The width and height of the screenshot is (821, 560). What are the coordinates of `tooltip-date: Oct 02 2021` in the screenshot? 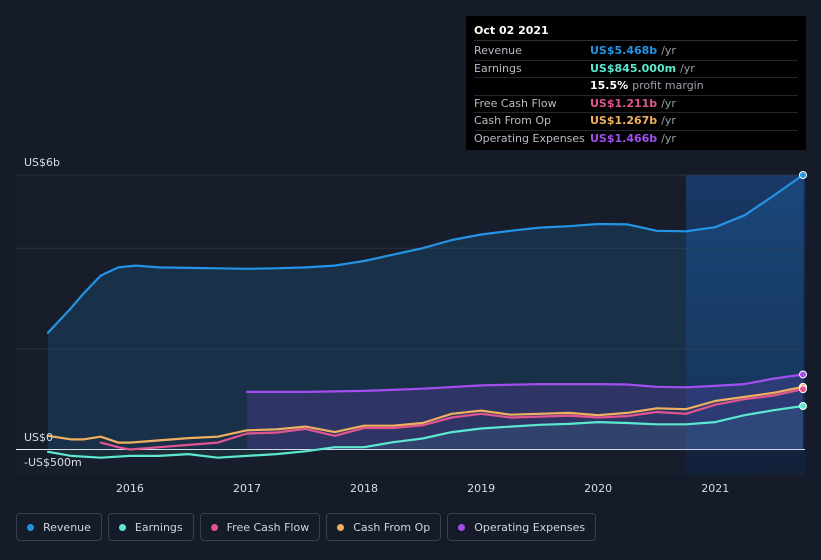 It's located at (636, 31).